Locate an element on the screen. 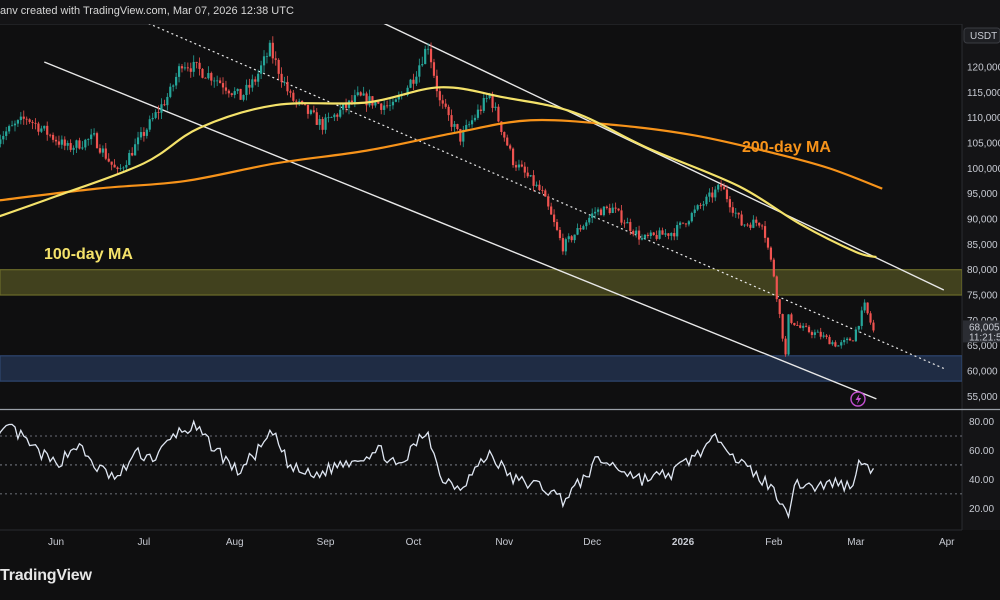 The image size is (1000, 600). lightning-icon is located at coordinates (858, 399).